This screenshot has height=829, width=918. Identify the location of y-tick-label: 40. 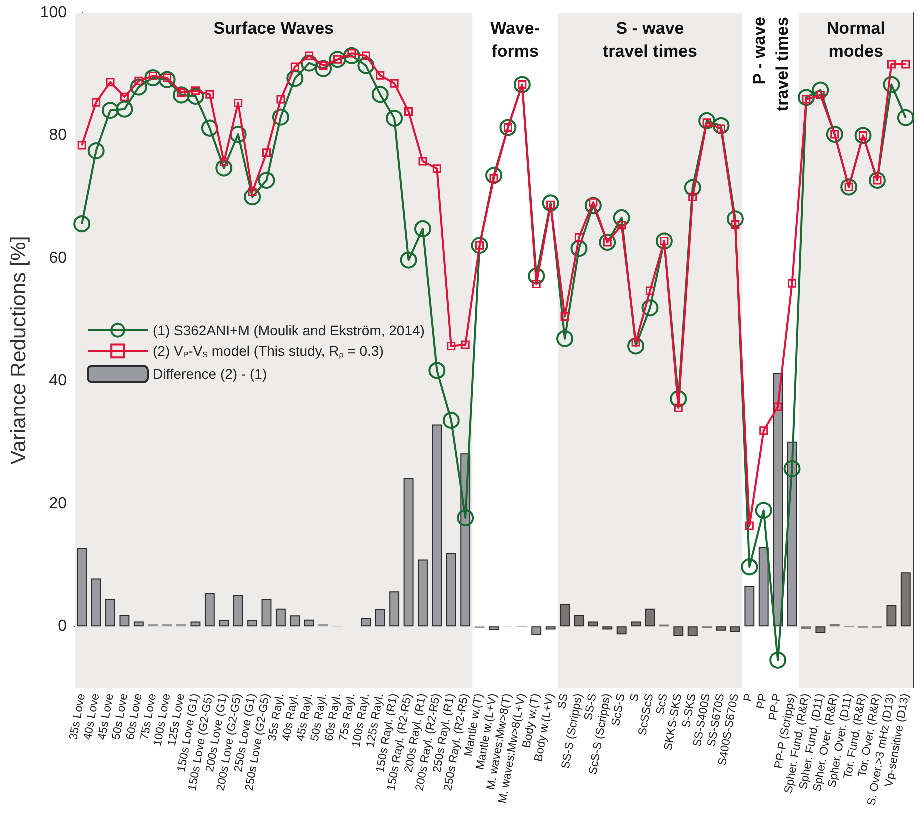
(58, 381).